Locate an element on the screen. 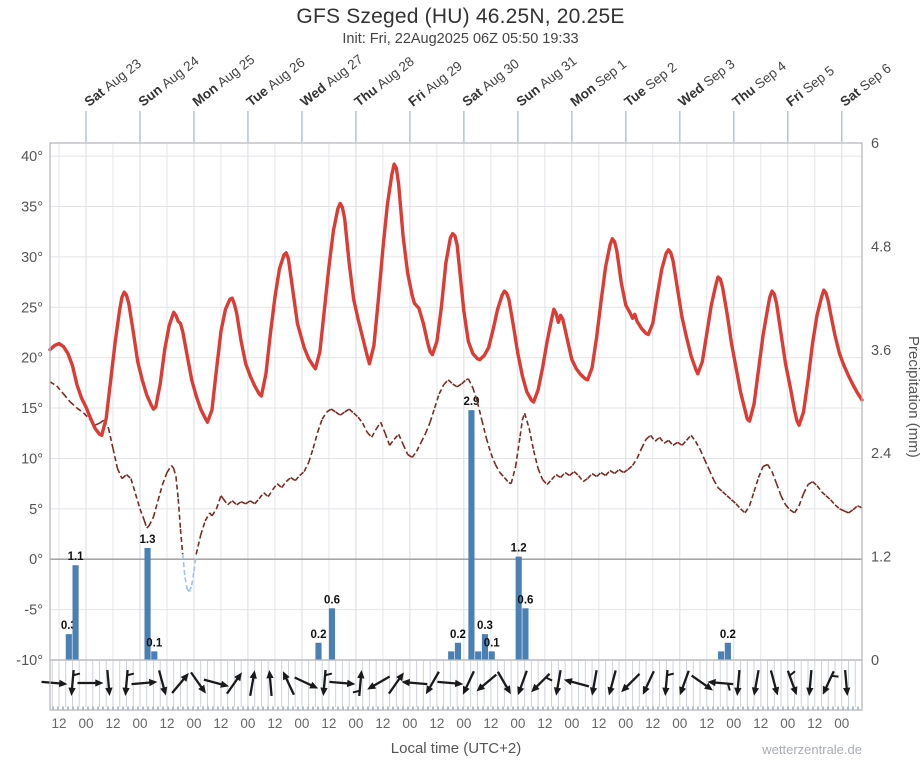 The height and width of the screenshot is (768, 921). precip-bar-label: 0.1 is located at coordinates (154, 643).